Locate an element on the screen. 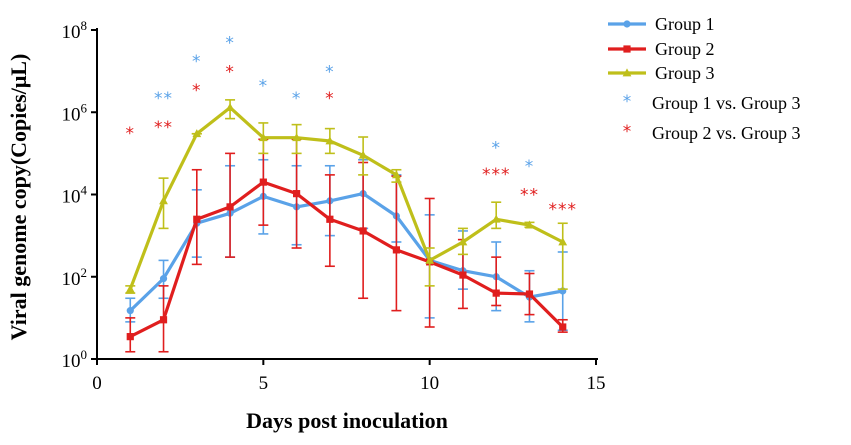  legend-entry: Group 2 is located at coordinates (661, 49).